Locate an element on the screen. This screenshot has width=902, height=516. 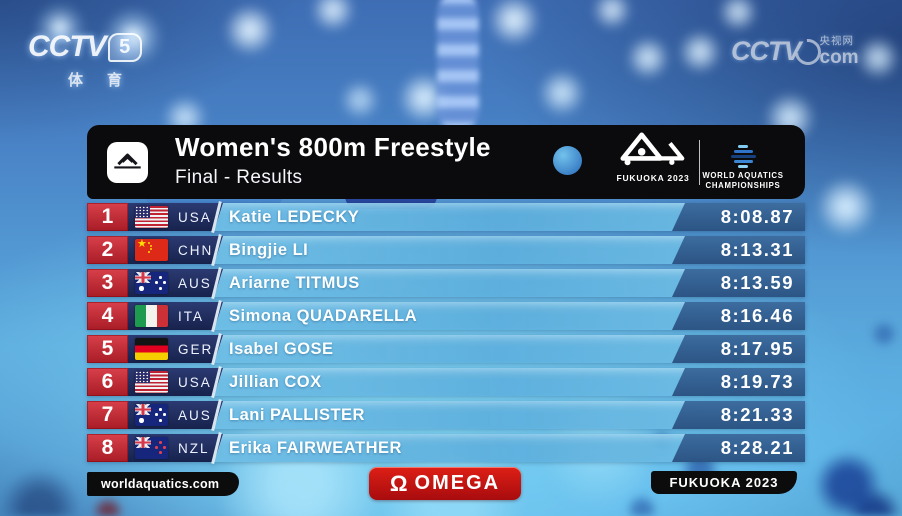
country-code: NZL is located at coordinates (194, 448).